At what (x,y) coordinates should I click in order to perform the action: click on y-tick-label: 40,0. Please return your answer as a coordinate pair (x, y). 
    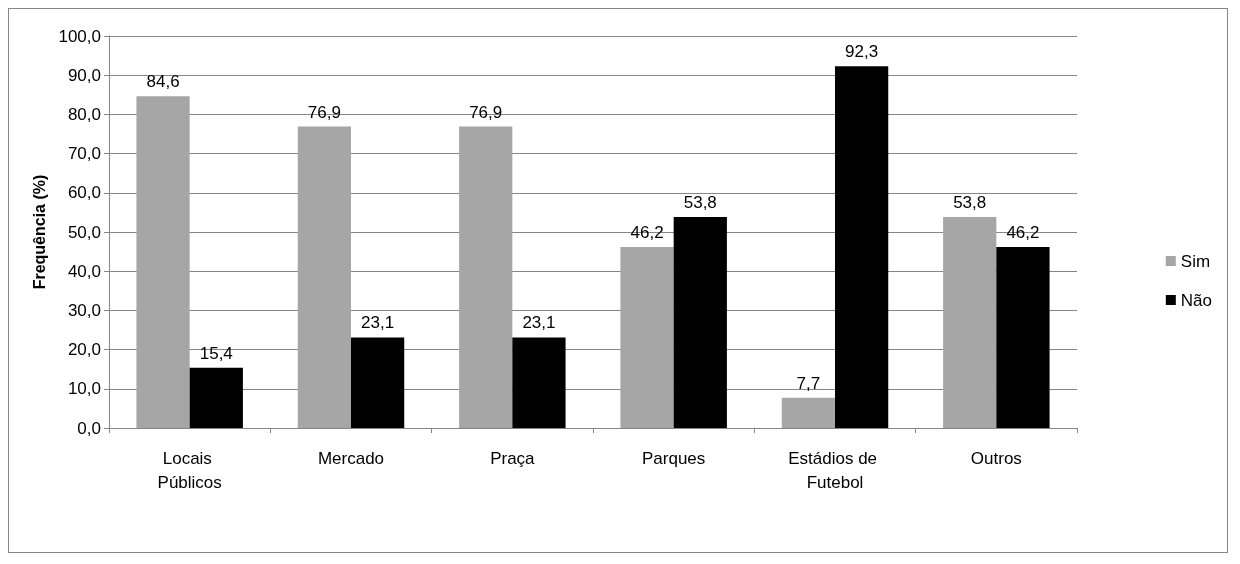
    Looking at the image, I should click on (84, 271).